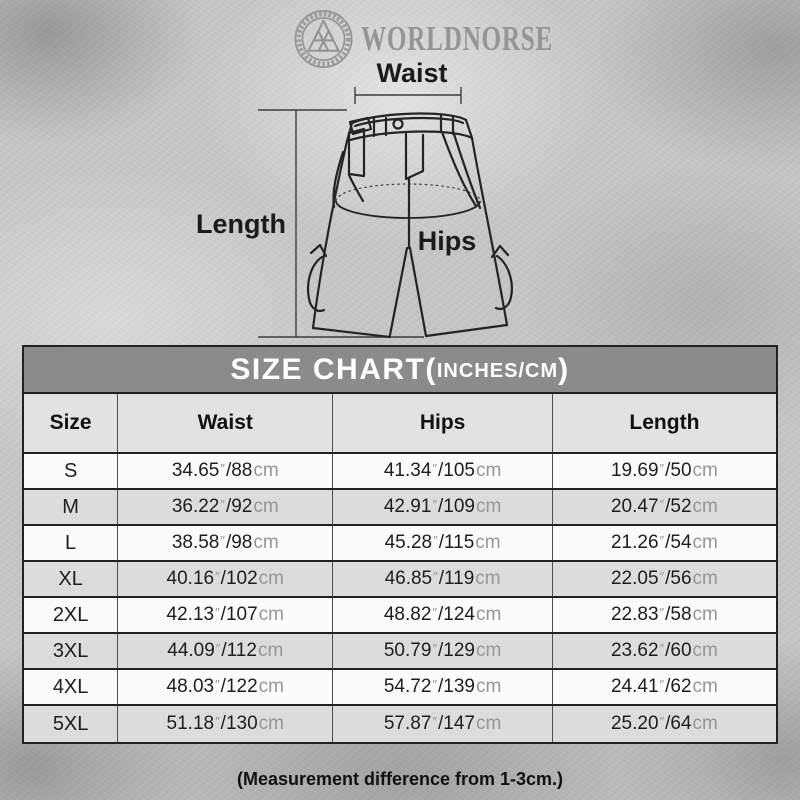 This screenshot has height=800, width=800. What do you see at coordinates (447, 241) in the screenshot?
I see `hips-label: Hips` at bounding box center [447, 241].